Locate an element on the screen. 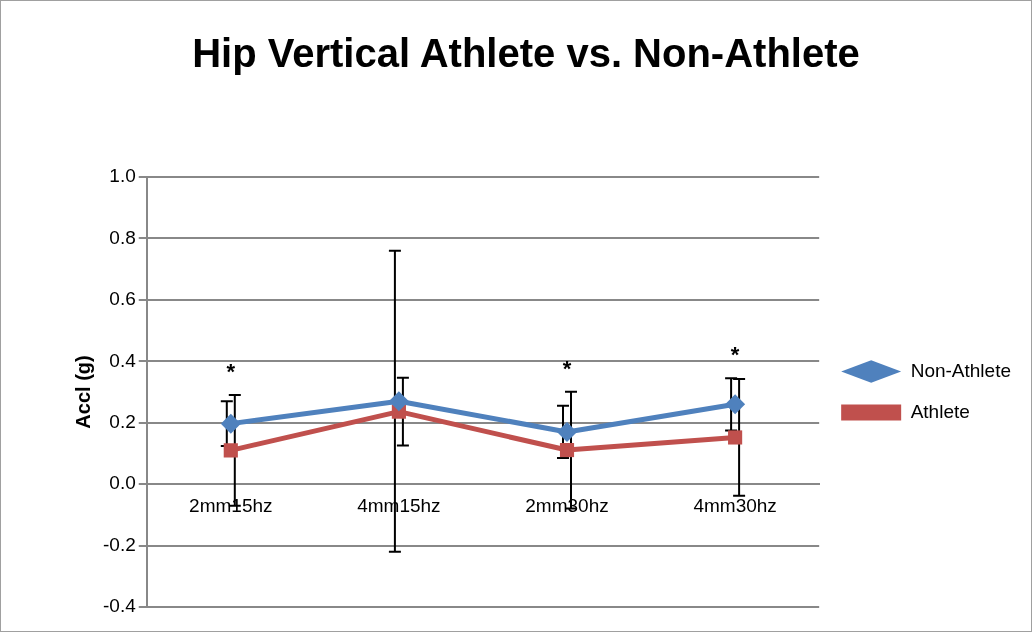  y-axis-title: Accl (g) is located at coordinates (82, 392).